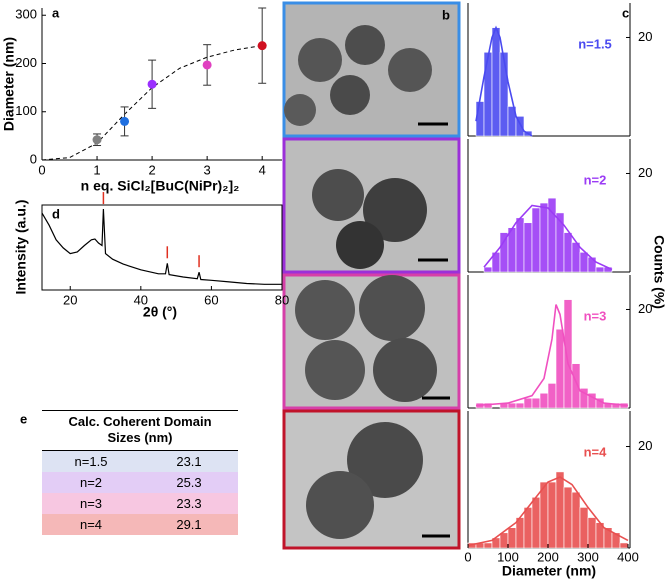 This screenshot has width=667, height=579. What do you see at coordinates (140, 461) in the screenshot?
I see `table-row: n=1.5 23.1` at bounding box center [140, 461].